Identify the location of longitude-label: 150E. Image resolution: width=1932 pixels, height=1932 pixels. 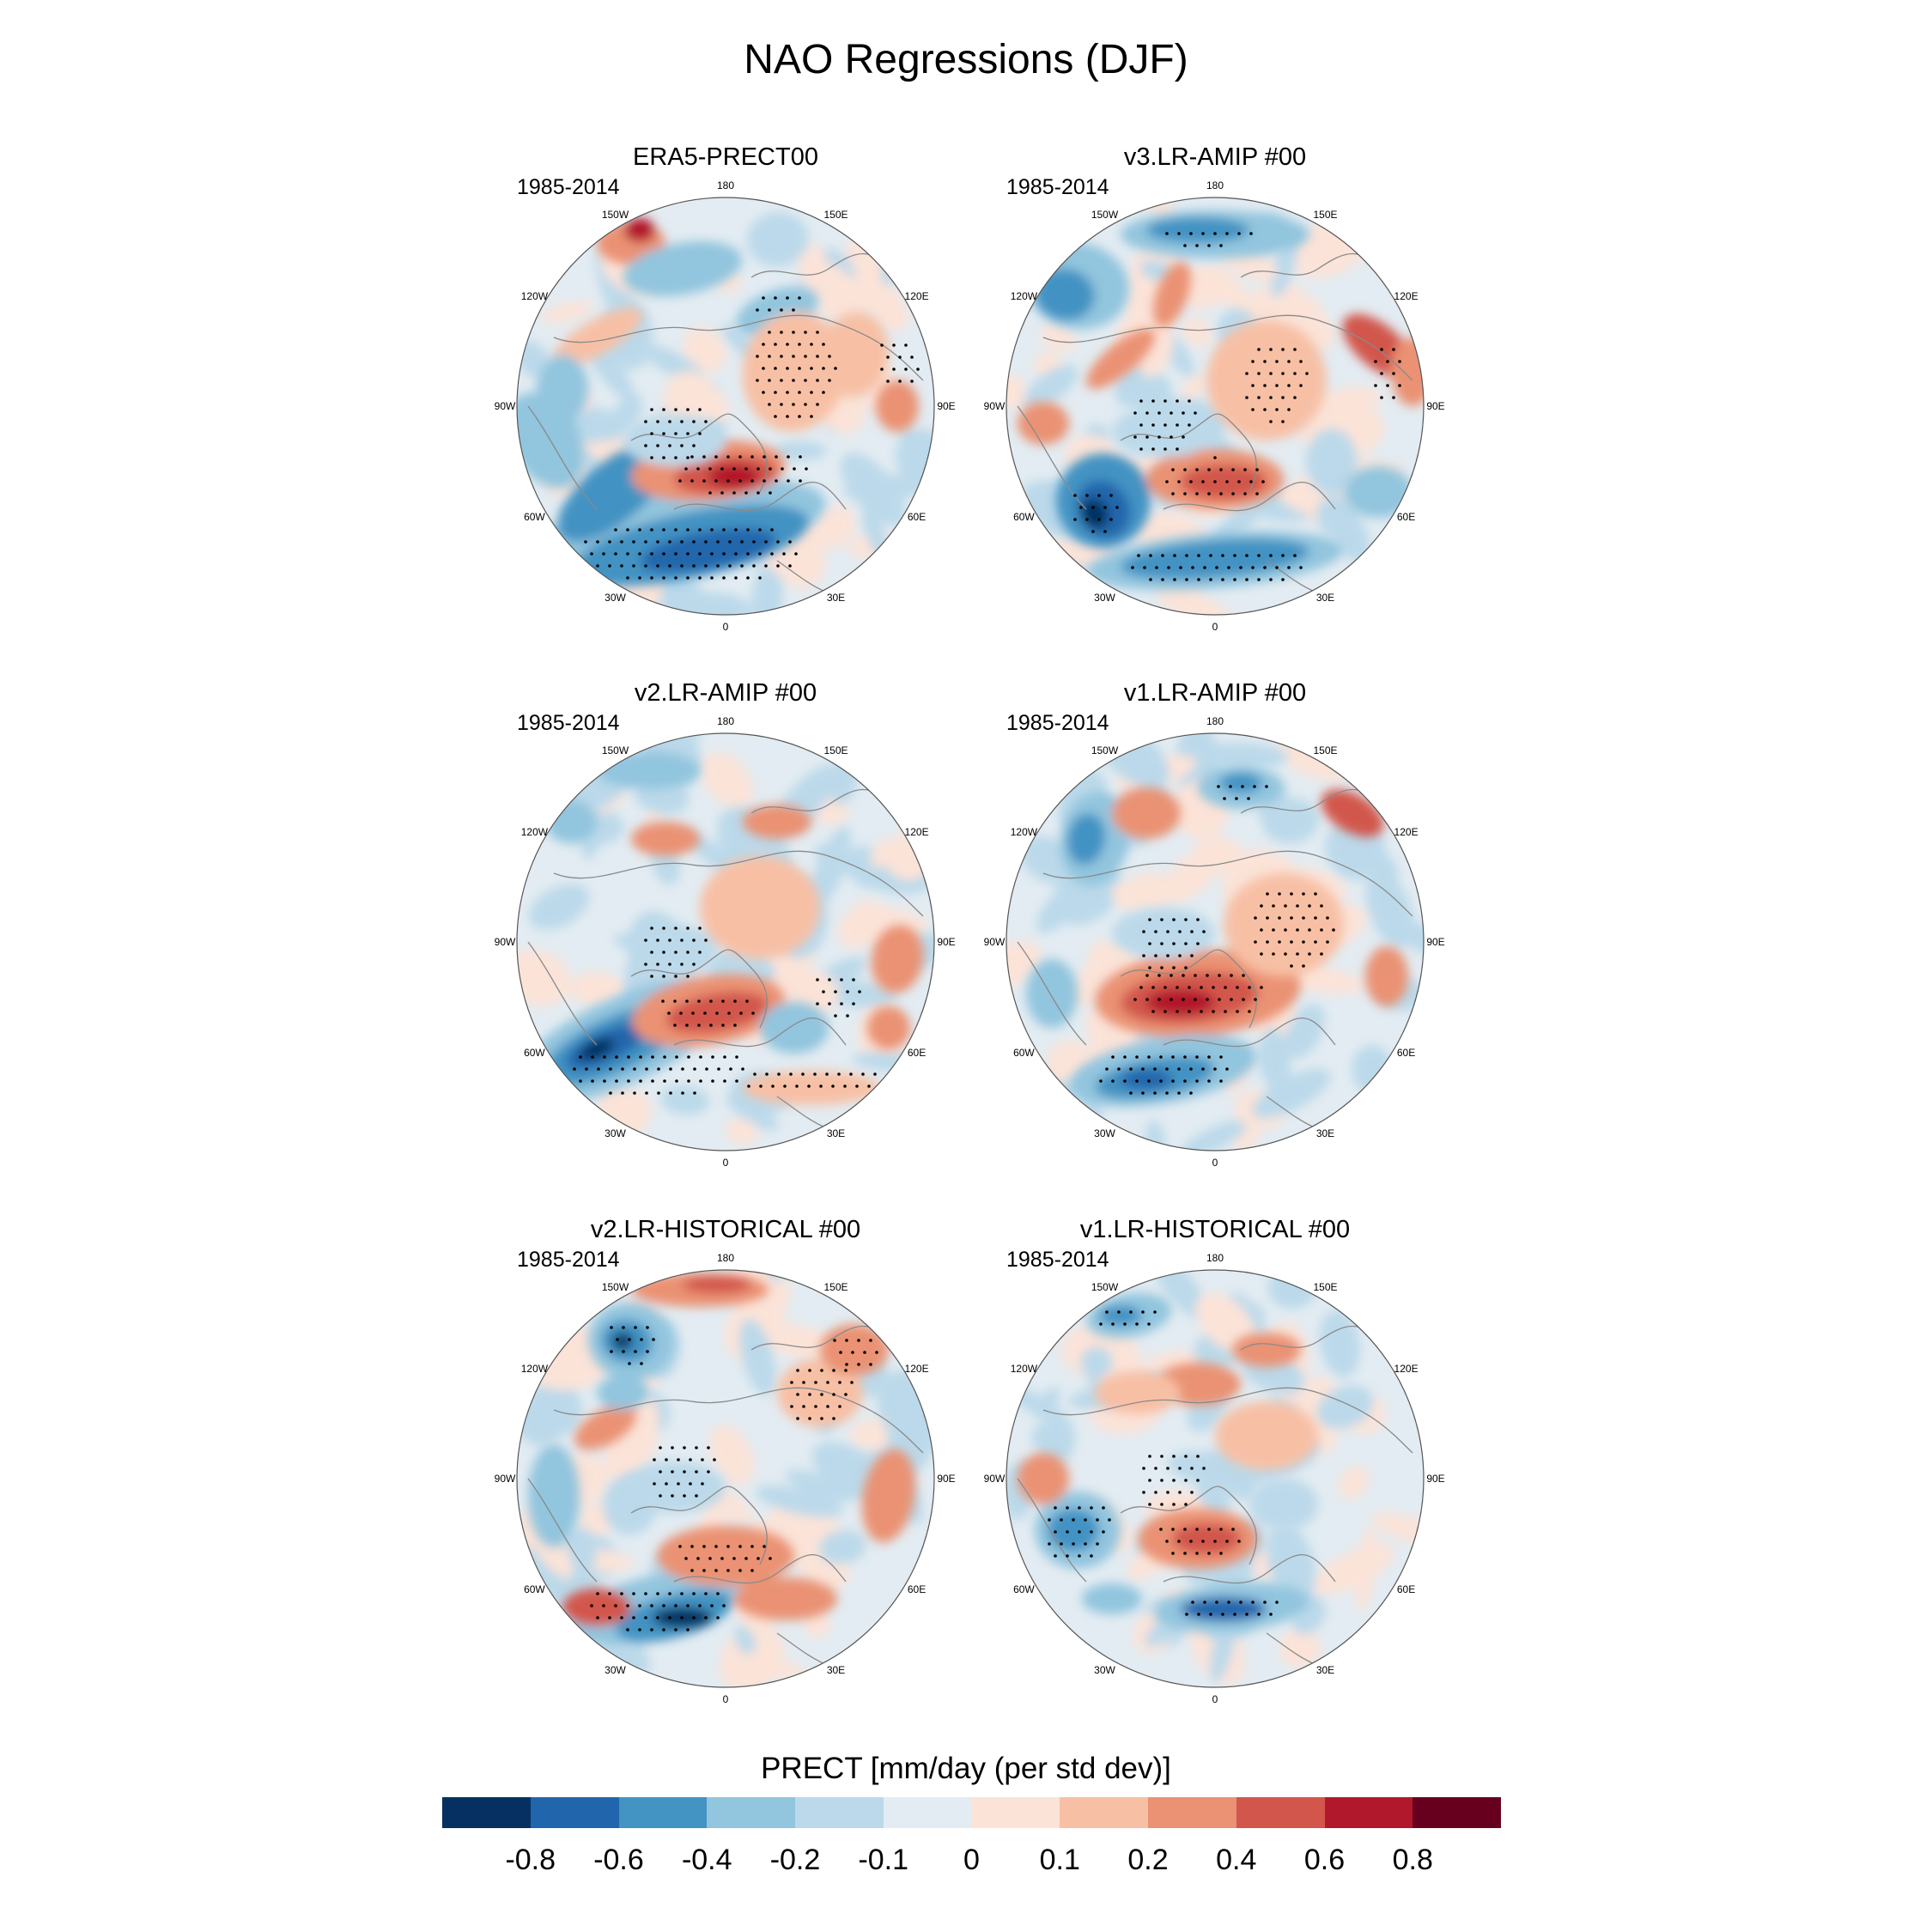
(1325, 750).